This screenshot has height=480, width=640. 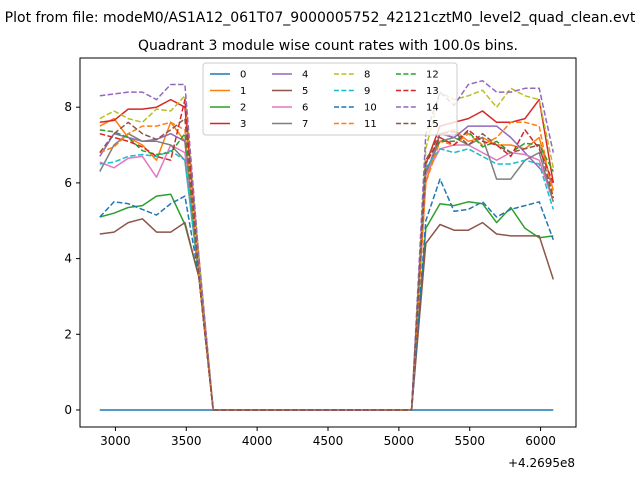 I want to click on y-tick-label: 2, so click(x=68, y=334).